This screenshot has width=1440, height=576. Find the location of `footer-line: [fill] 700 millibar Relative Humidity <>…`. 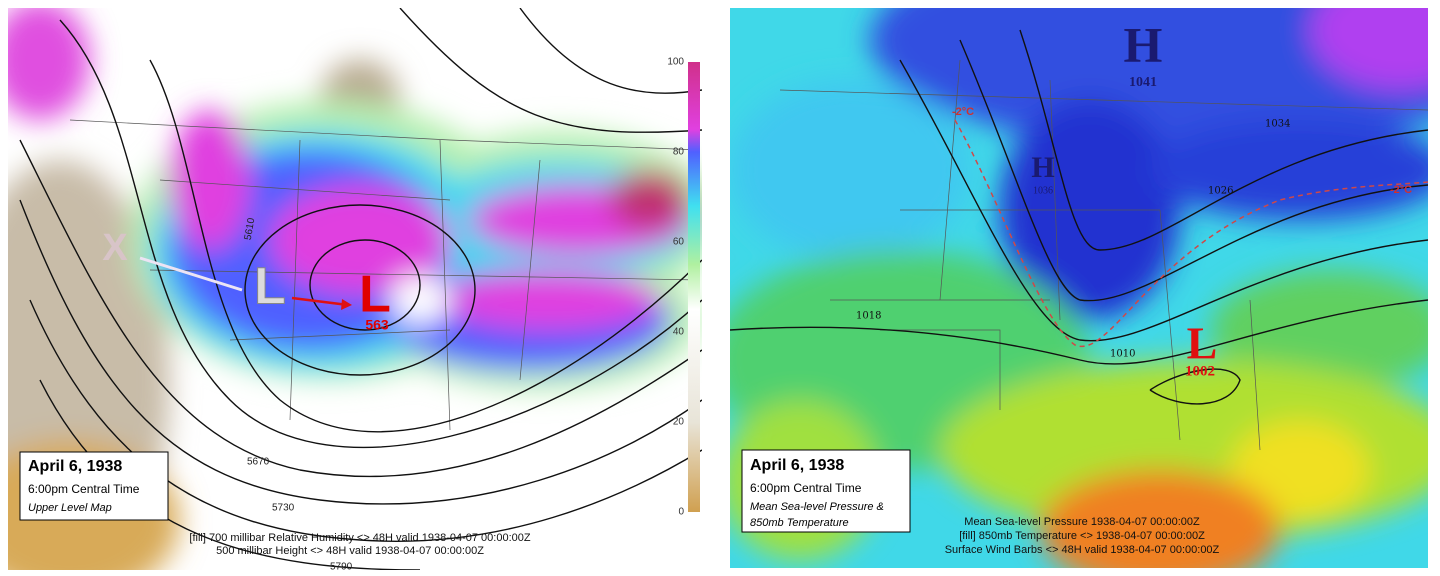

footer-line: [fill] 700 millibar Relative Humidity <>… is located at coordinates (359, 538).